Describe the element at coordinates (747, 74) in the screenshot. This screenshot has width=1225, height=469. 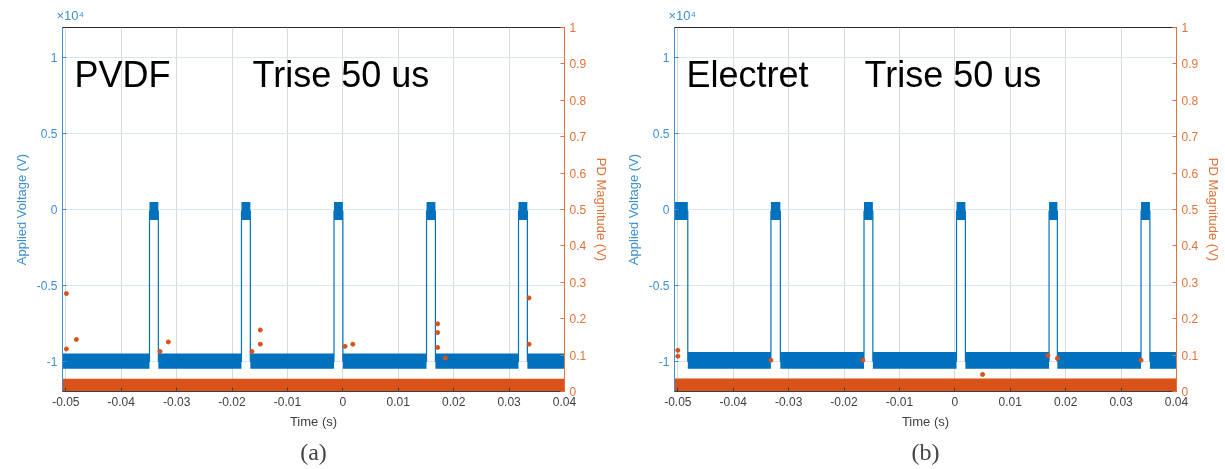
I see `annotation: Electret` at that location.